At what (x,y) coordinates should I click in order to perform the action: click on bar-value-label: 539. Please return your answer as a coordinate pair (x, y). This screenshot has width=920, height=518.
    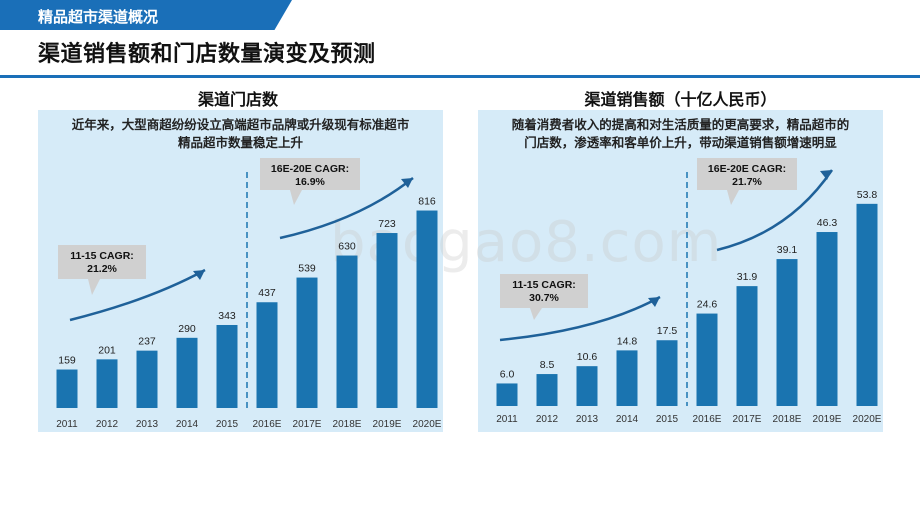
    Looking at the image, I should click on (307, 269).